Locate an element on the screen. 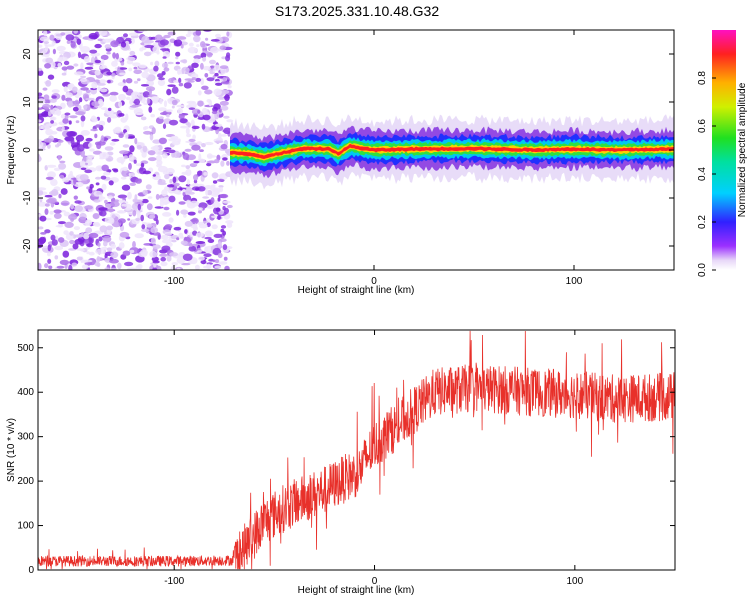 This screenshot has height=600, width=750. snr-x-tick-label: 100 is located at coordinates (574, 581).